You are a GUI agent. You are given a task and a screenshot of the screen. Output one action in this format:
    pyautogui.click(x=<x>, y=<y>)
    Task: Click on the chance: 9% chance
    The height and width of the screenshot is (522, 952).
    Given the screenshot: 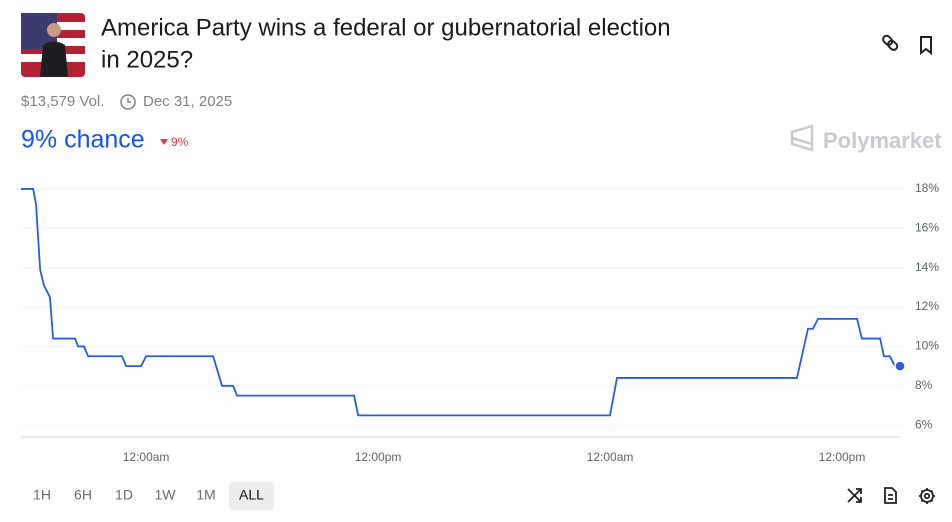 What is the action you would take?
    pyautogui.click(x=83, y=140)
    